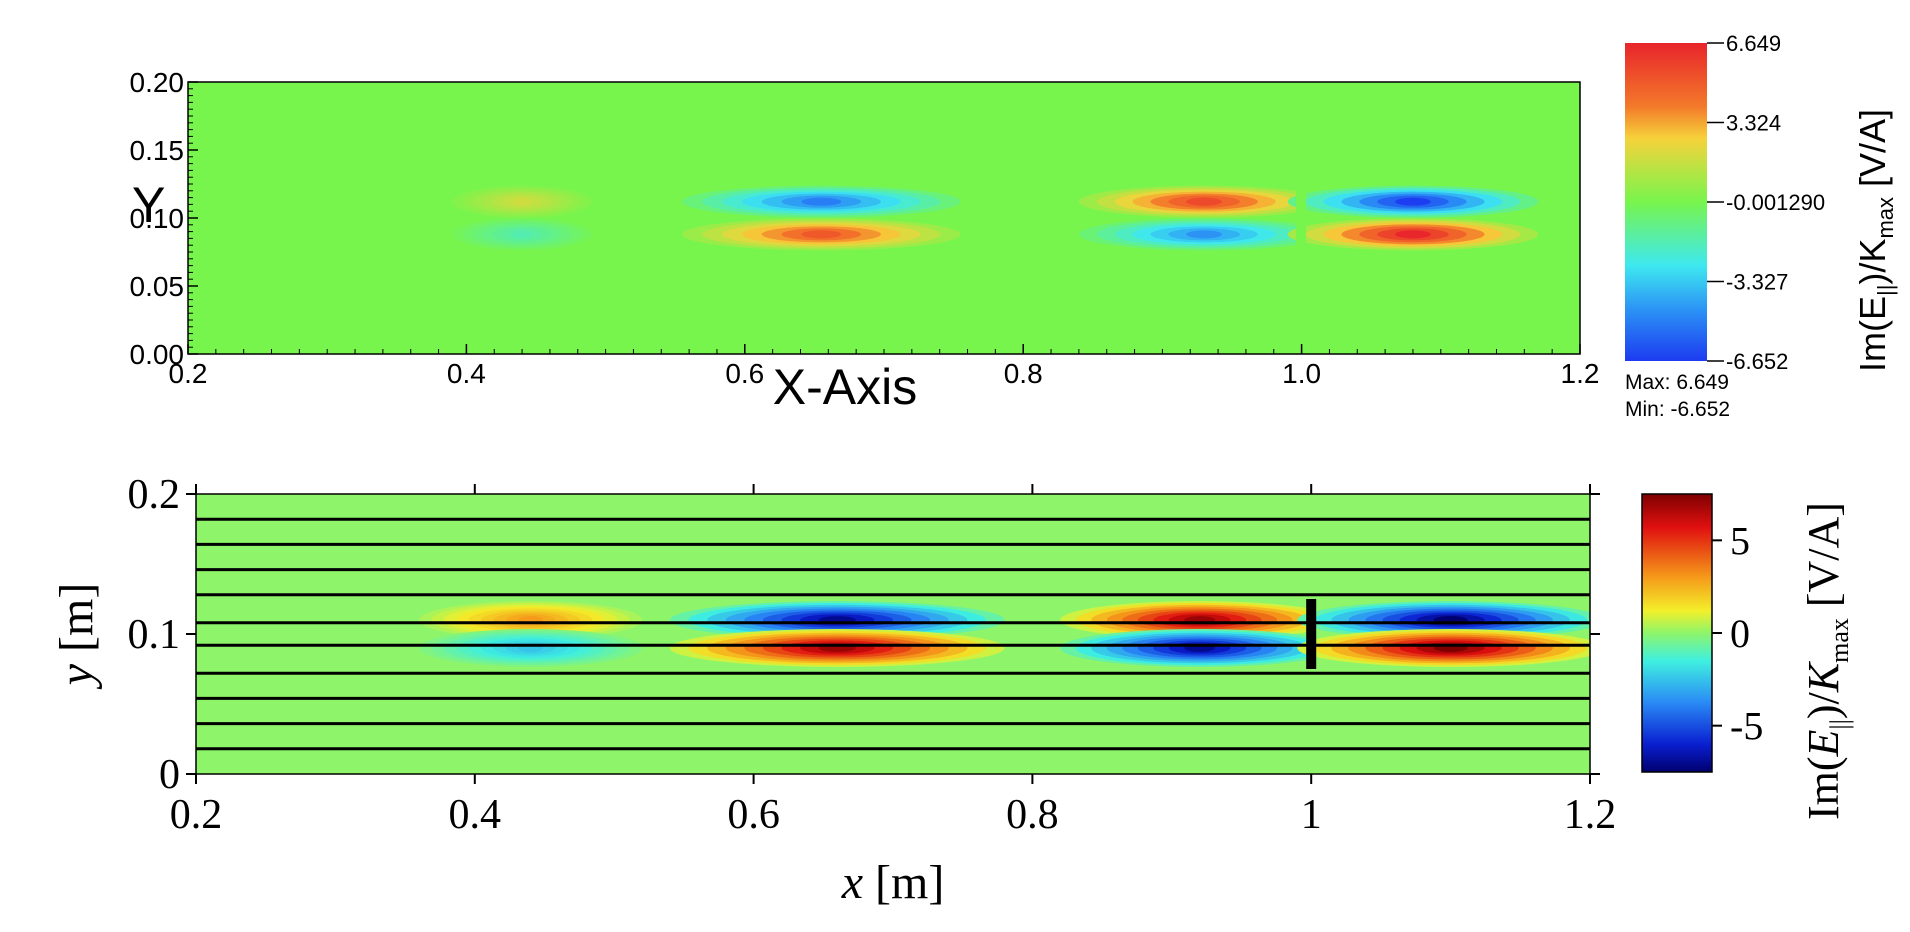 This screenshot has height=932, width=1910. What do you see at coordinates (1677, 409) in the screenshot?
I see `colorbar-min-text: Min: -6.652` at bounding box center [1677, 409].